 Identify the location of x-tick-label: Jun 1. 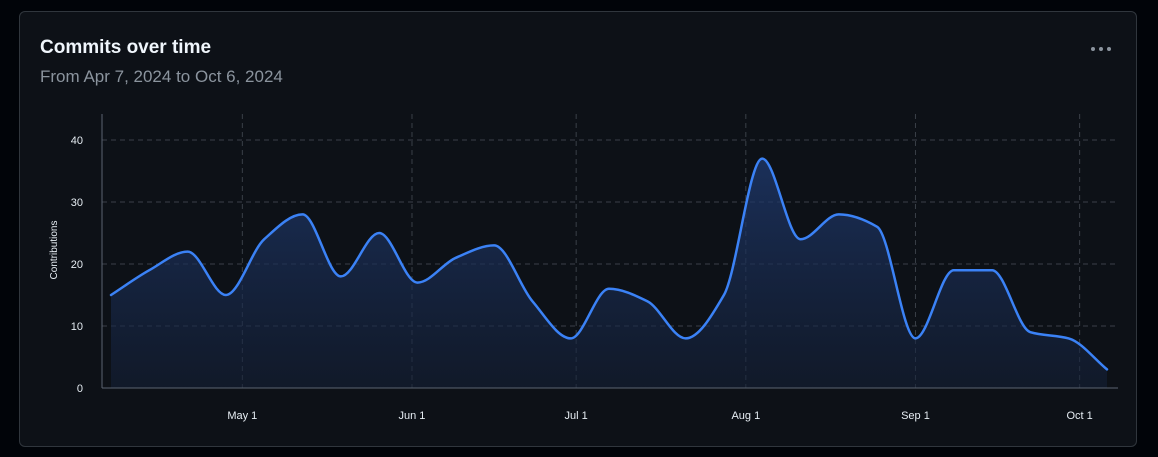
(412, 416).